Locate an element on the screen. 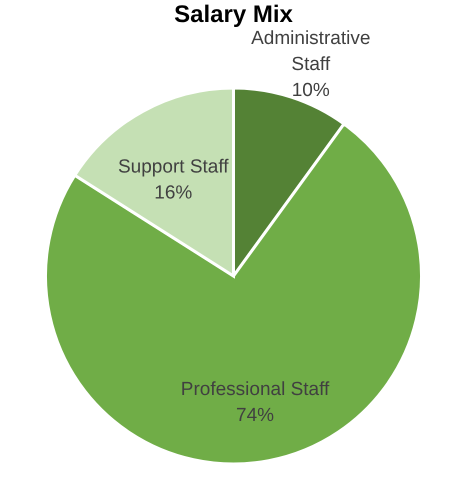 The height and width of the screenshot is (487, 467). slice-label: Administrative Staff is located at coordinates (310, 52).